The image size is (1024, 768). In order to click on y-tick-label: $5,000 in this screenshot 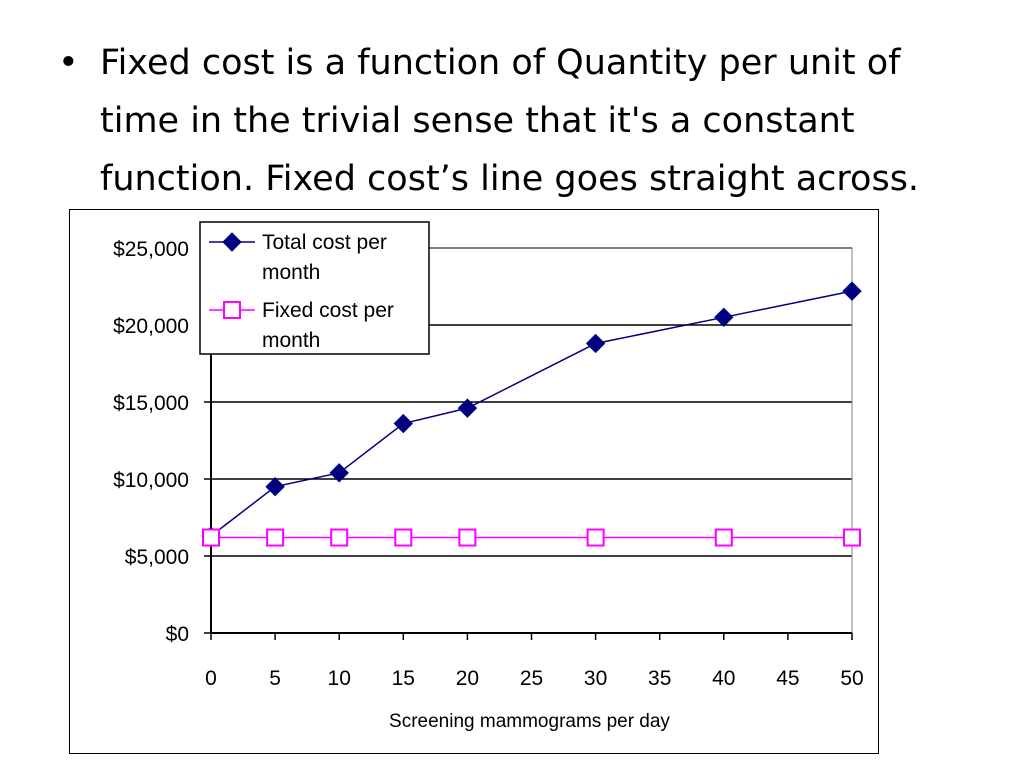, I will do `click(157, 557)`.